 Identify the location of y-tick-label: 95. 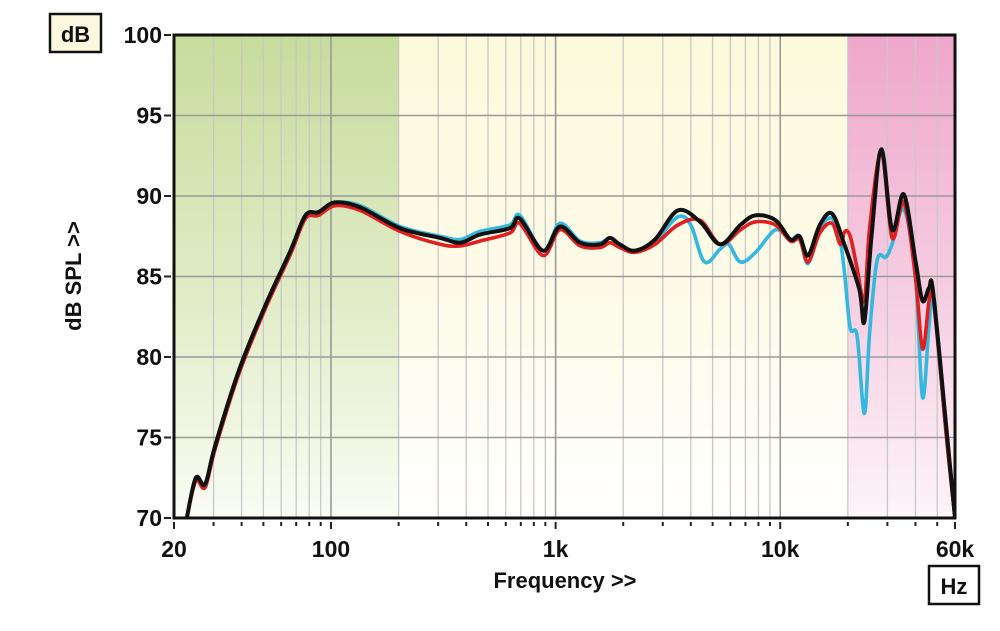
(149, 116).